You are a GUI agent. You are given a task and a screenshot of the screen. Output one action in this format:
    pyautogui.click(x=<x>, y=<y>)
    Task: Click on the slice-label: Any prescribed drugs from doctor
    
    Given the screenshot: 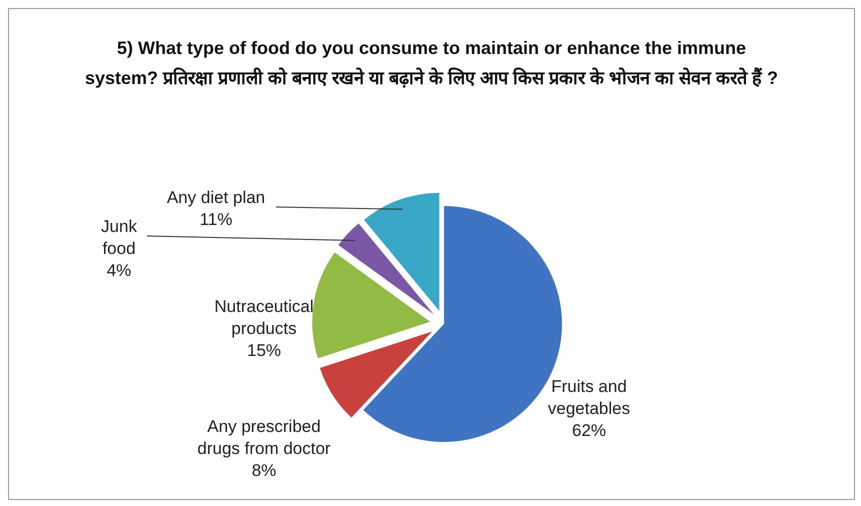 What is the action you would take?
    pyautogui.click(x=264, y=437)
    